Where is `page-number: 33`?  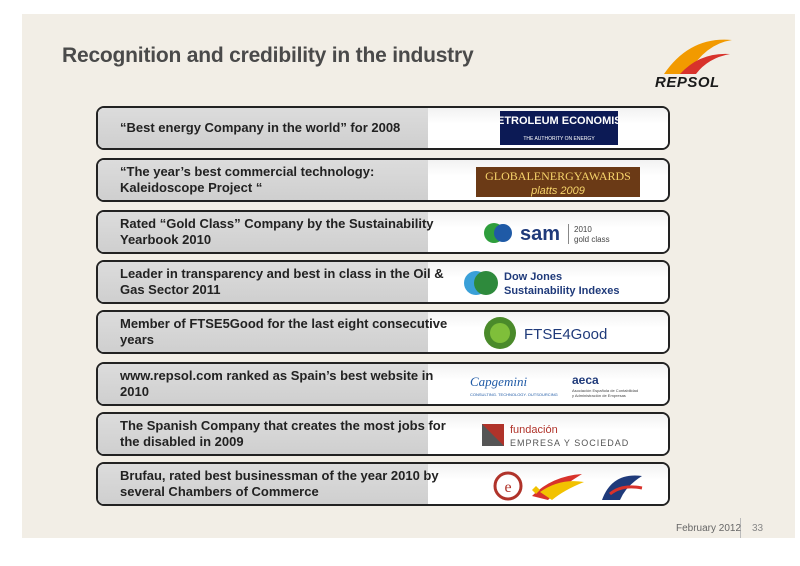
page-number: 33 is located at coordinates (758, 528).